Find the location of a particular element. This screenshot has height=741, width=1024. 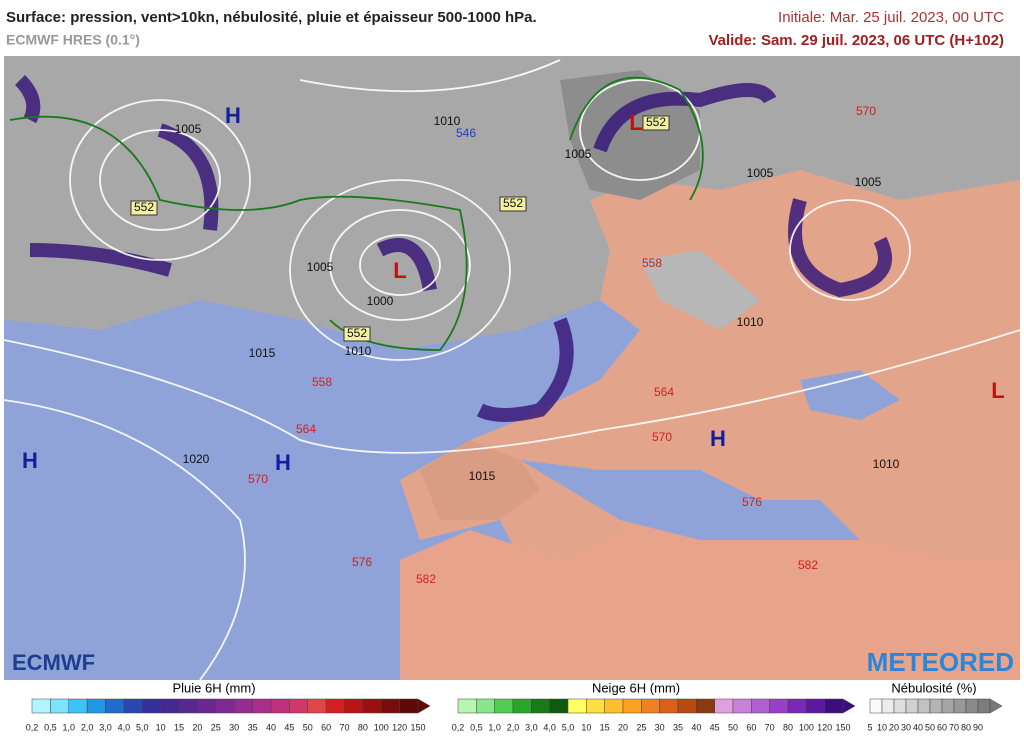

contour-label: 1000 is located at coordinates (380, 301).